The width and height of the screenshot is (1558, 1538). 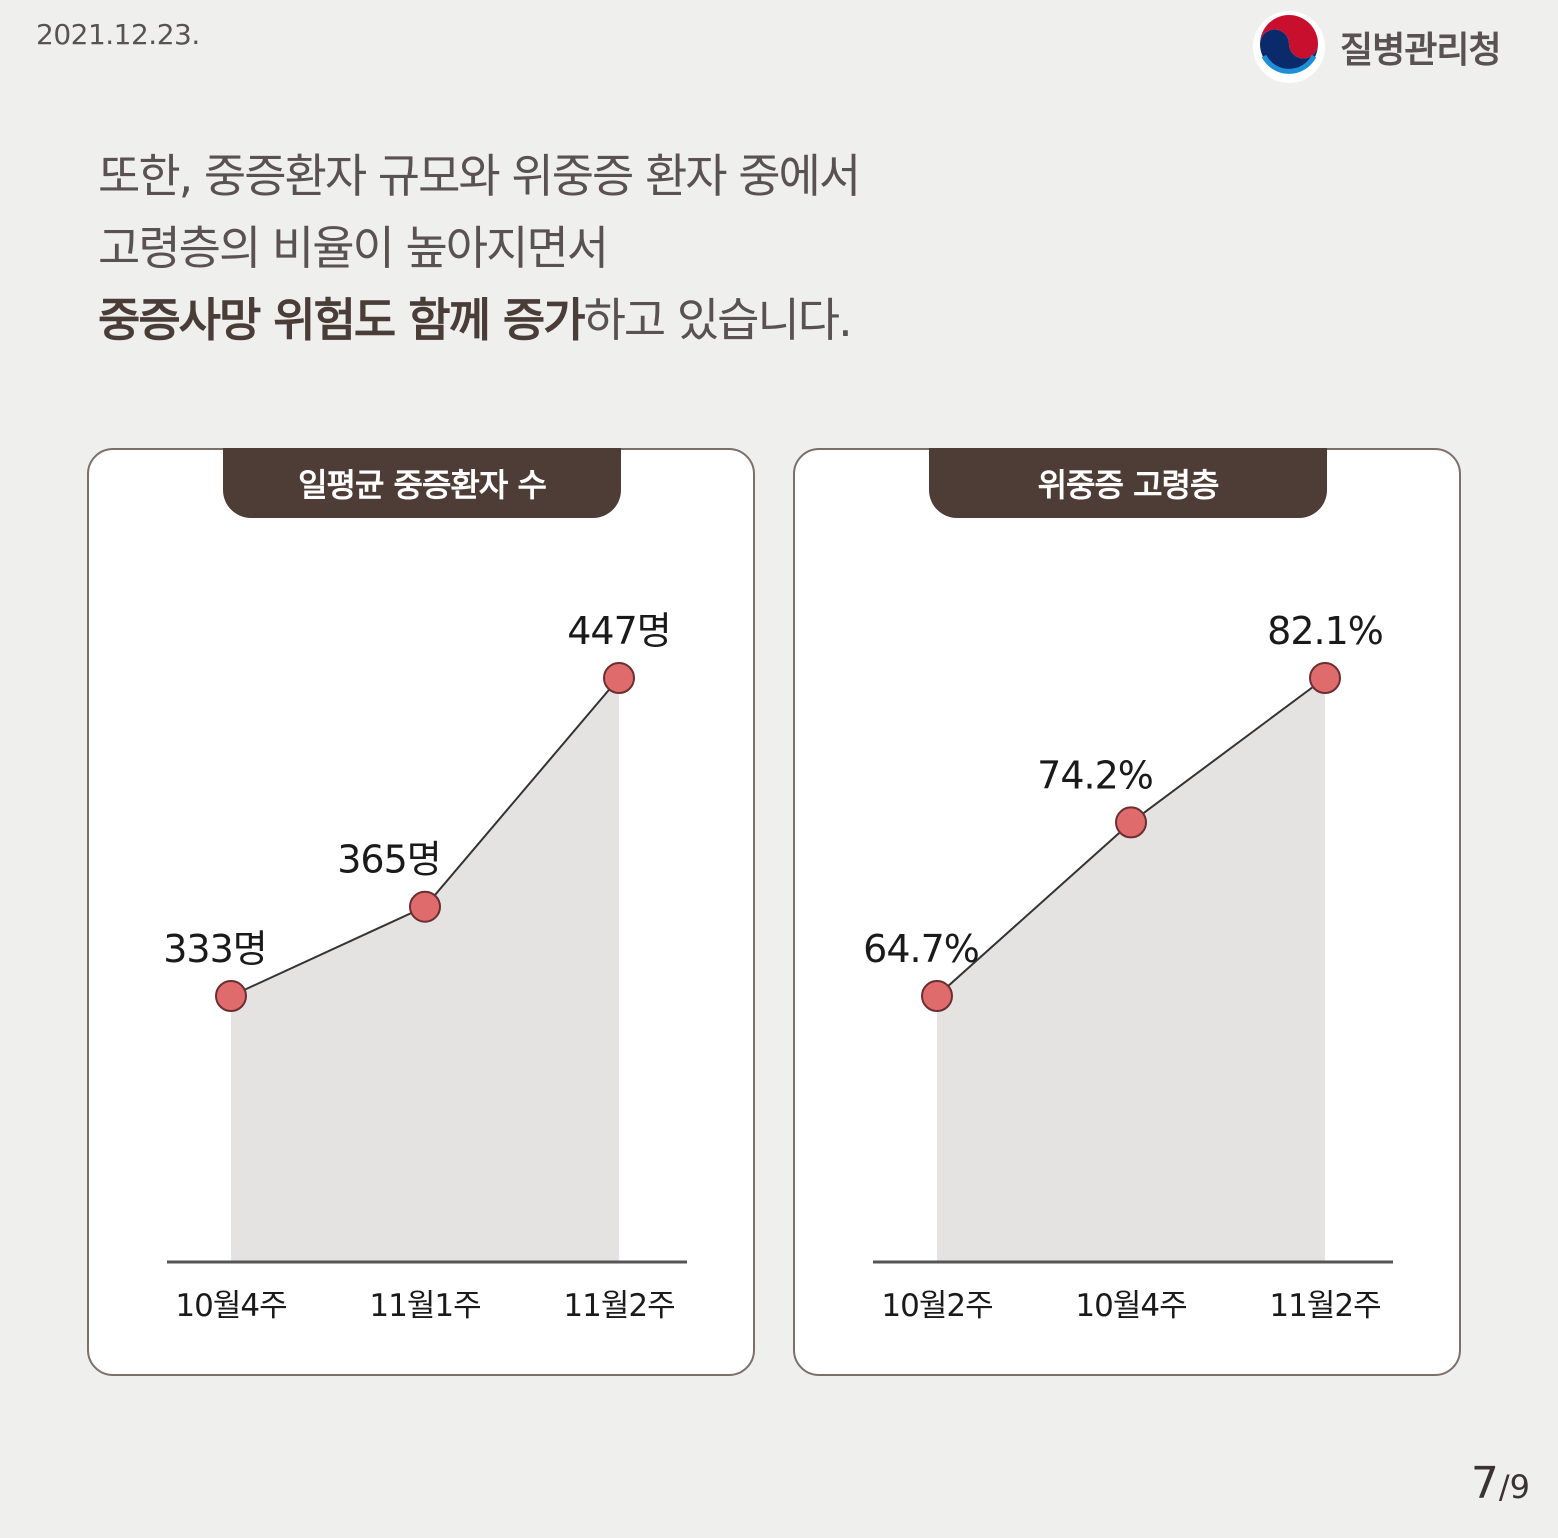 I want to click on page-total: /9, so click(x=1514, y=1487).